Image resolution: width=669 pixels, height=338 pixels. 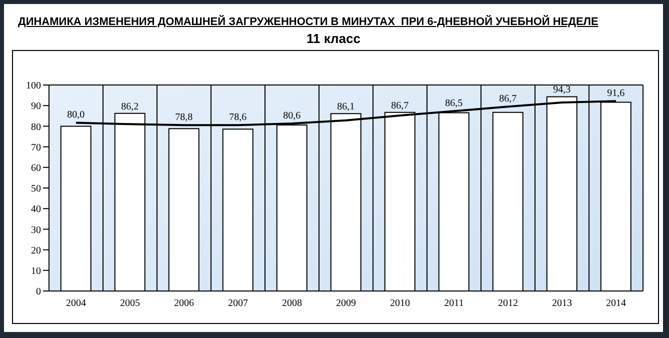 I want to click on y-tick-label: 70, so click(x=36, y=148).